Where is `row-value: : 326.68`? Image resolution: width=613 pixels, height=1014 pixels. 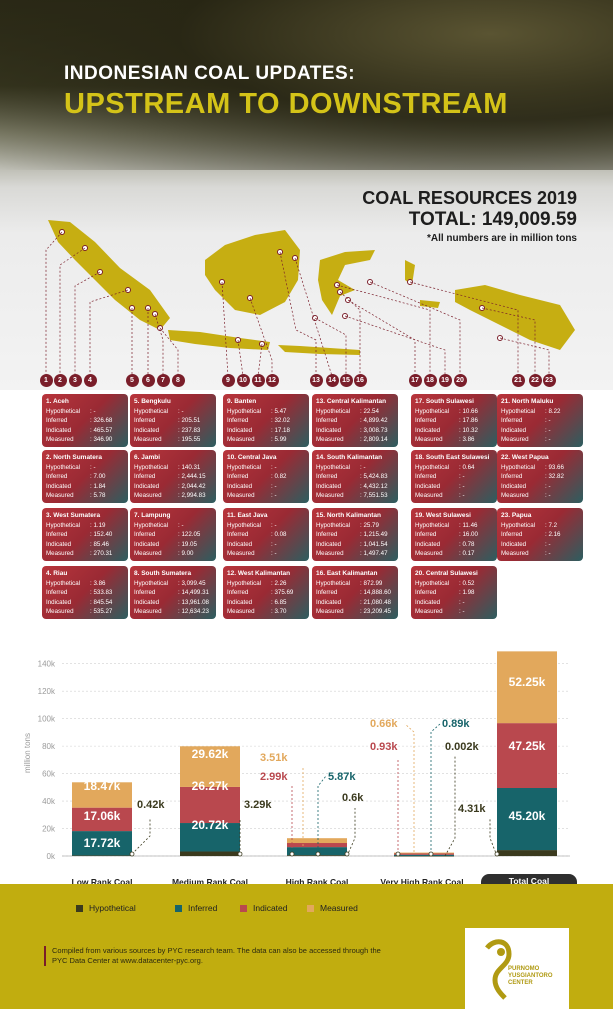
row-value: : 326.68 is located at coordinates (101, 421).